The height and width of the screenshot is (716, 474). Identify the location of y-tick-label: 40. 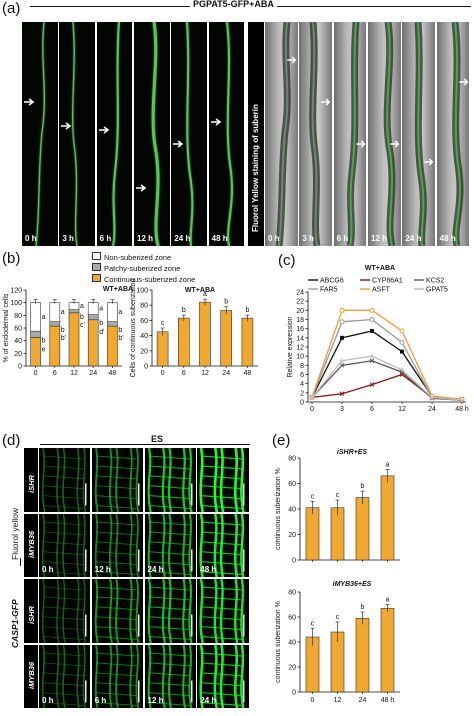
(18, 341).